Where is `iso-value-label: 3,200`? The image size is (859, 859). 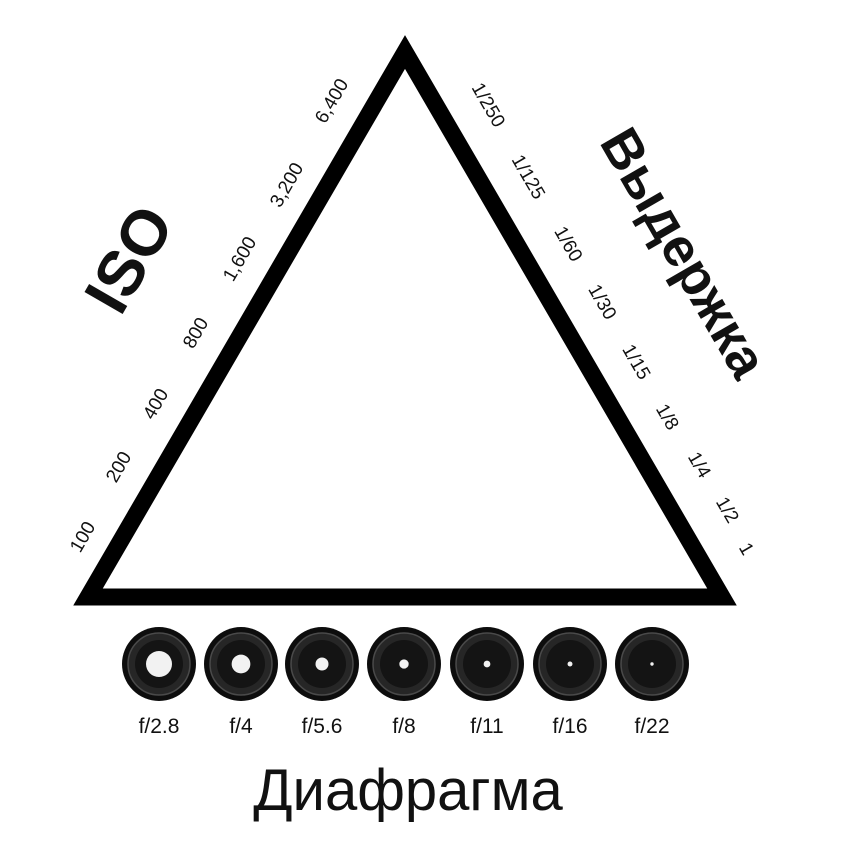 iso-value-label: 3,200 is located at coordinates (287, 185).